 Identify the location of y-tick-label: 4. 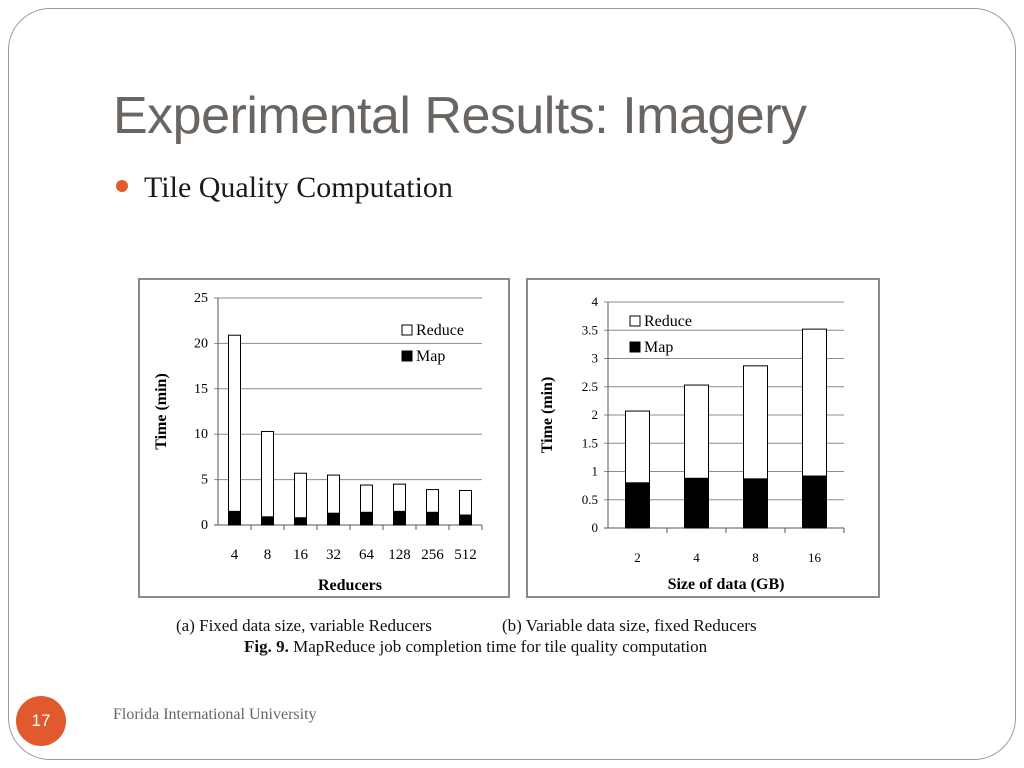
(595, 301).